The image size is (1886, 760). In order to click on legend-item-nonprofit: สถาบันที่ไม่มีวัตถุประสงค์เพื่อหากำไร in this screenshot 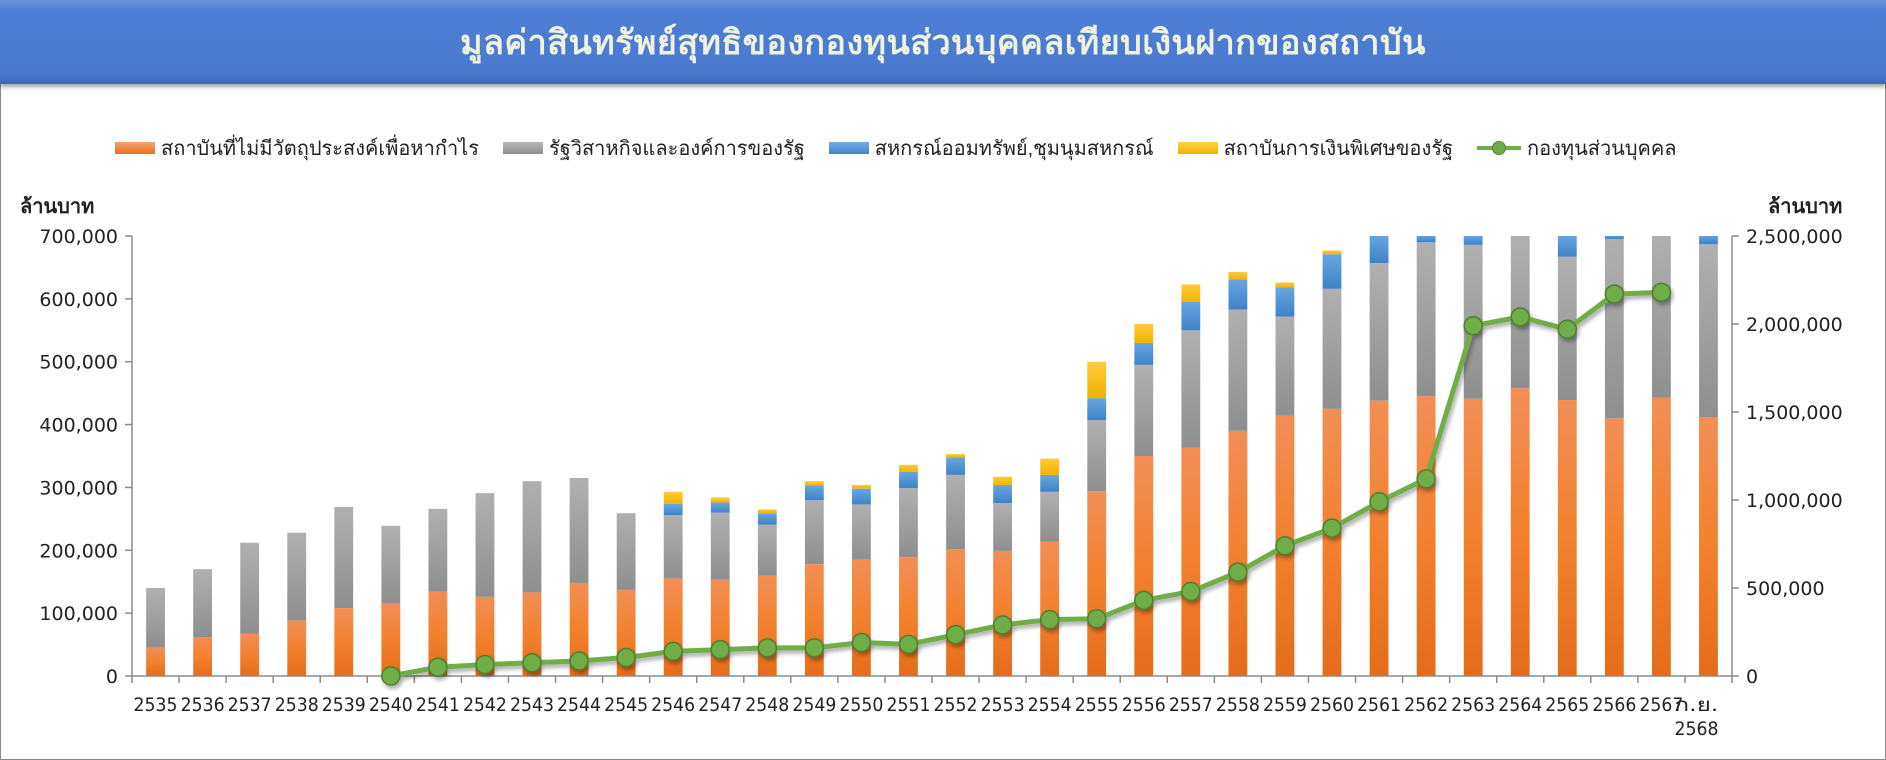, I will do `click(297, 148)`.